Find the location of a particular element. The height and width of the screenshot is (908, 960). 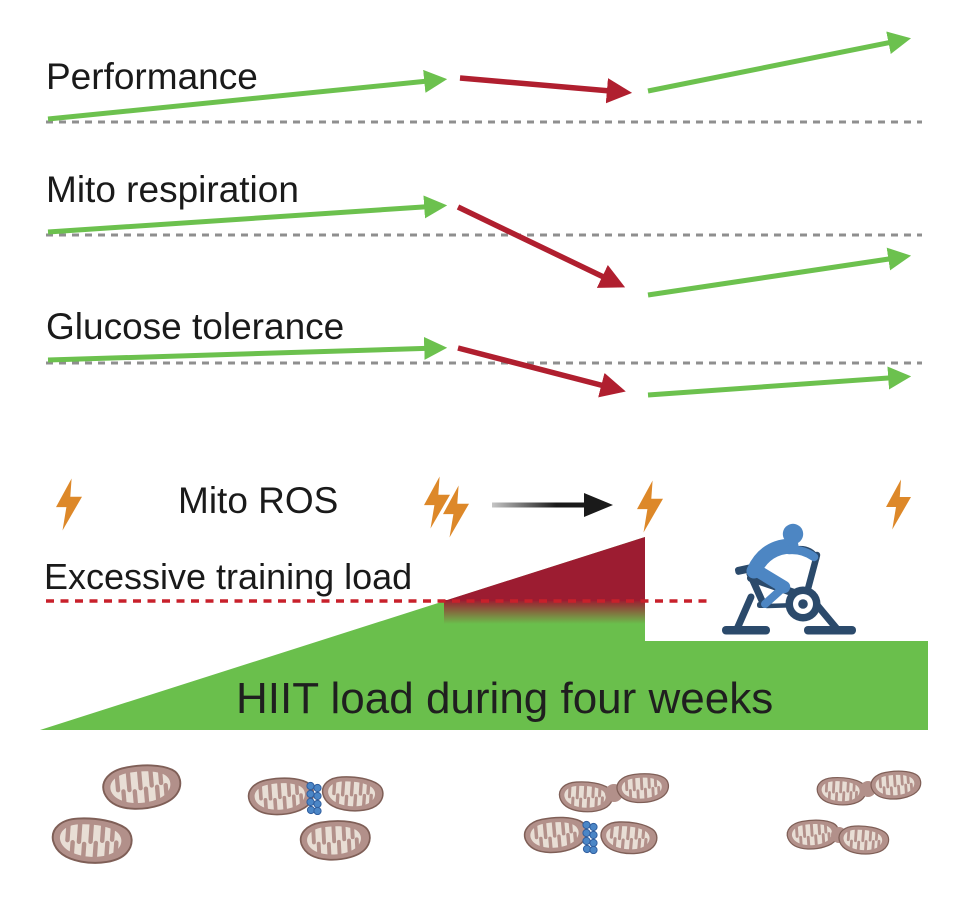

bike-front-foot is located at coordinates (746, 630).